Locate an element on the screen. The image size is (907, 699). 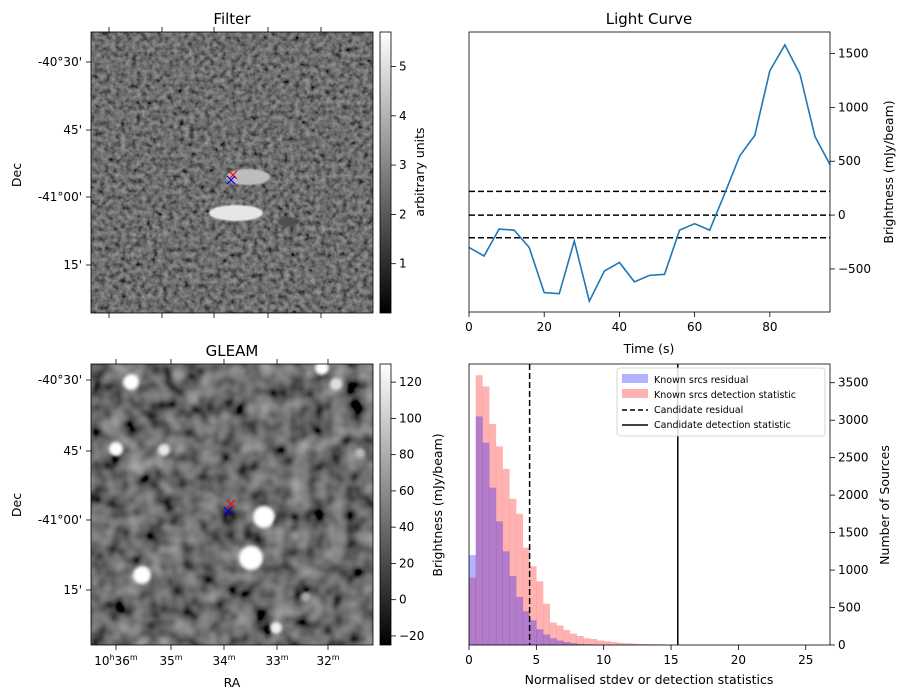
gleam-markers is located at coordinates (229, 507).